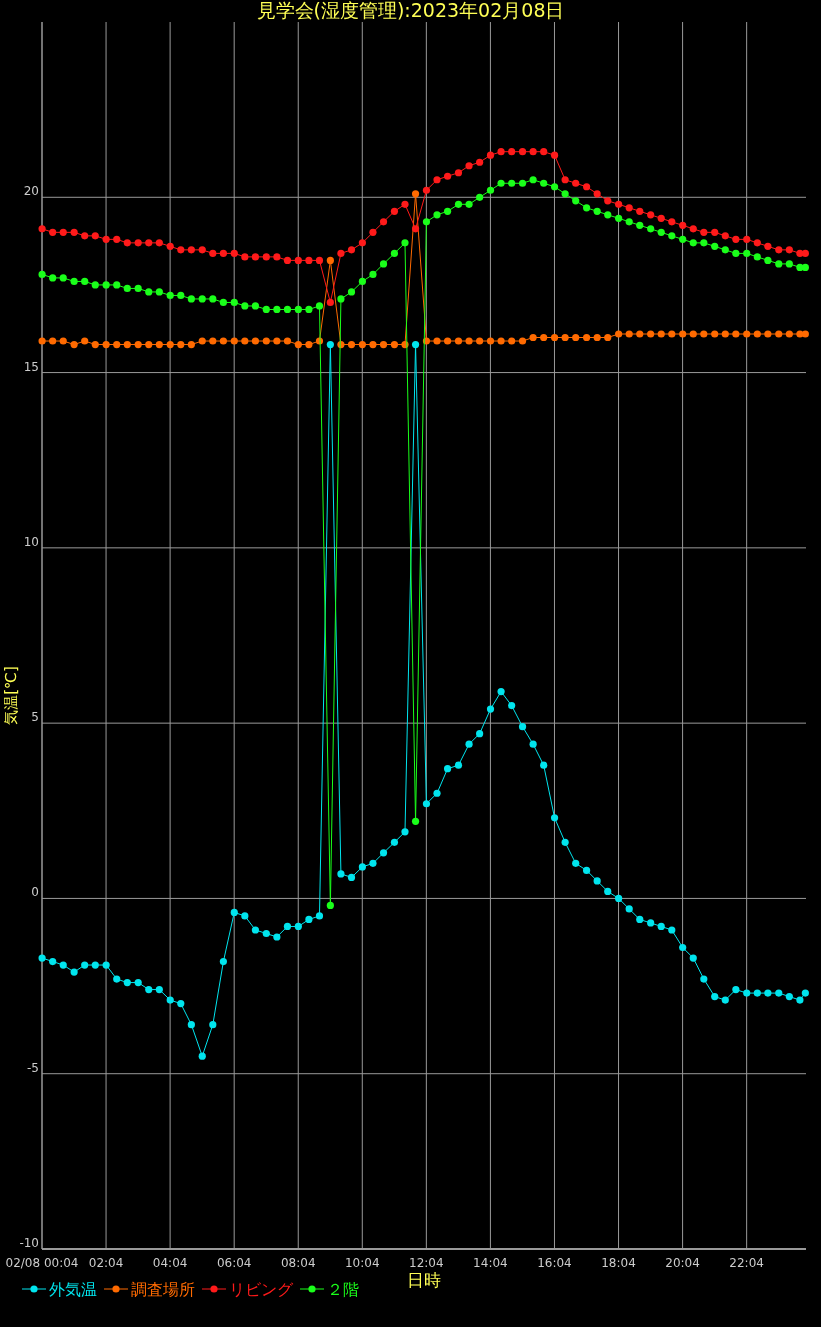  Describe the element at coordinates (31, 541) in the screenshot. I see `y-tick-label: 10` at that location.